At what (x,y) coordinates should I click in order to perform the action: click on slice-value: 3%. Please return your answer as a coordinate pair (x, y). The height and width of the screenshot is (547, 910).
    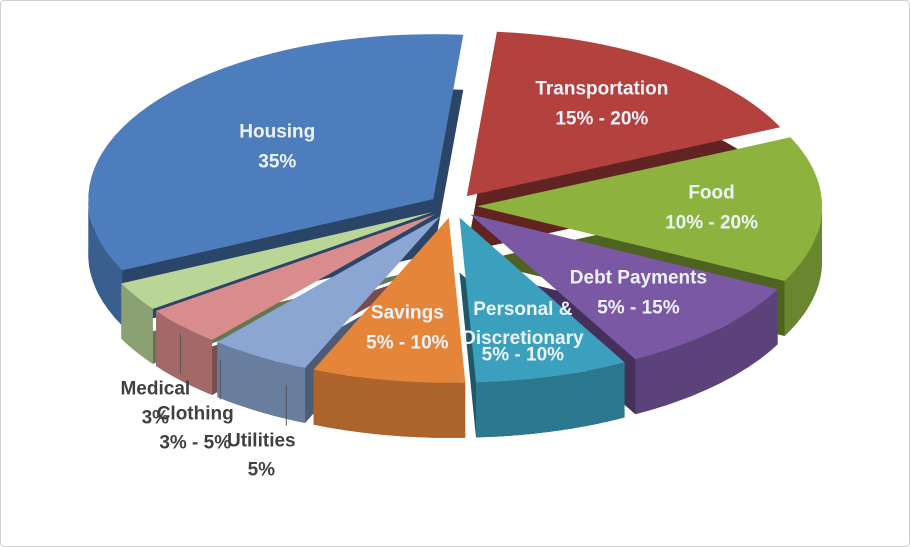
    Looking at the image, I should click on (155, 418).